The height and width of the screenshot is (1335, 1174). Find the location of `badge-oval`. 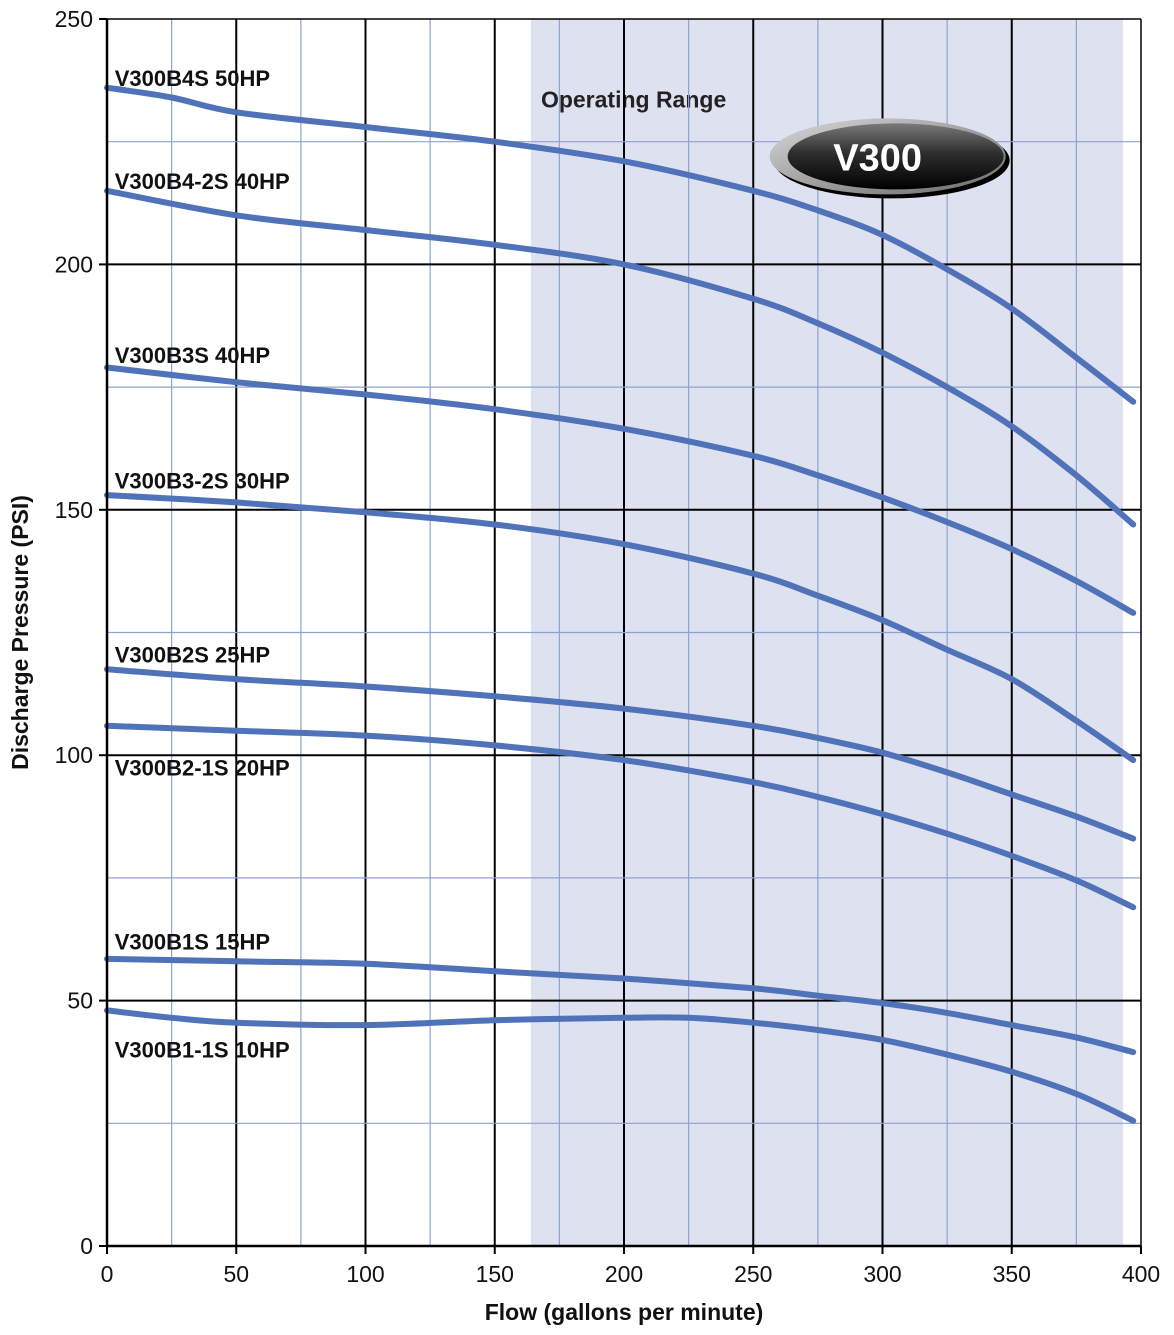

badge-oval is located at coordinates (895, 156).